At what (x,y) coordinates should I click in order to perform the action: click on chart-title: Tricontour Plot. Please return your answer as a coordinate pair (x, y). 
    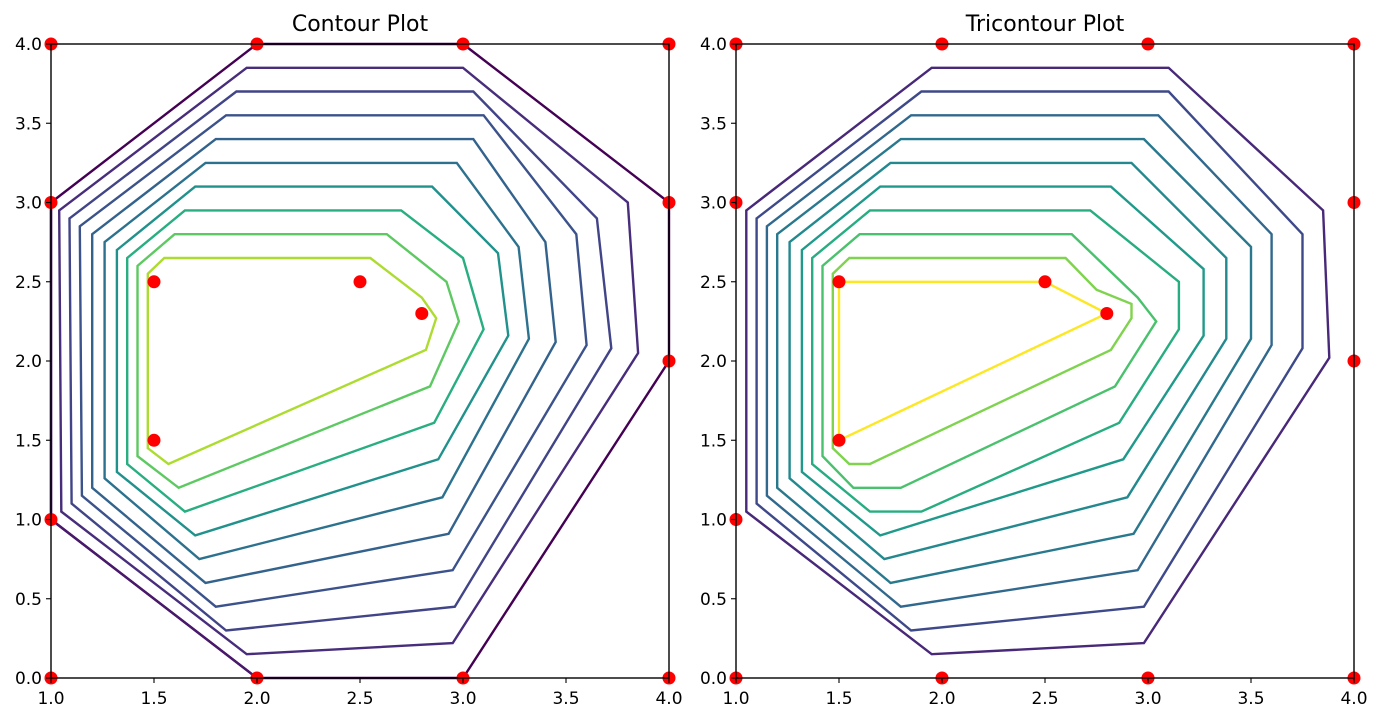
    Looking at the image, I should click on (1045, 24).